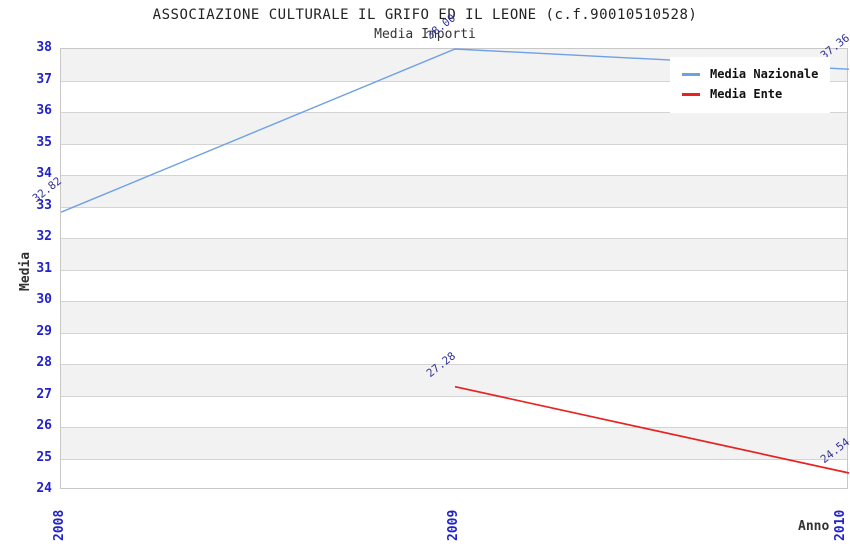 This screenshot has width=850, height=550. I want to click on x-axis-label: Anno, so click(814, 526).